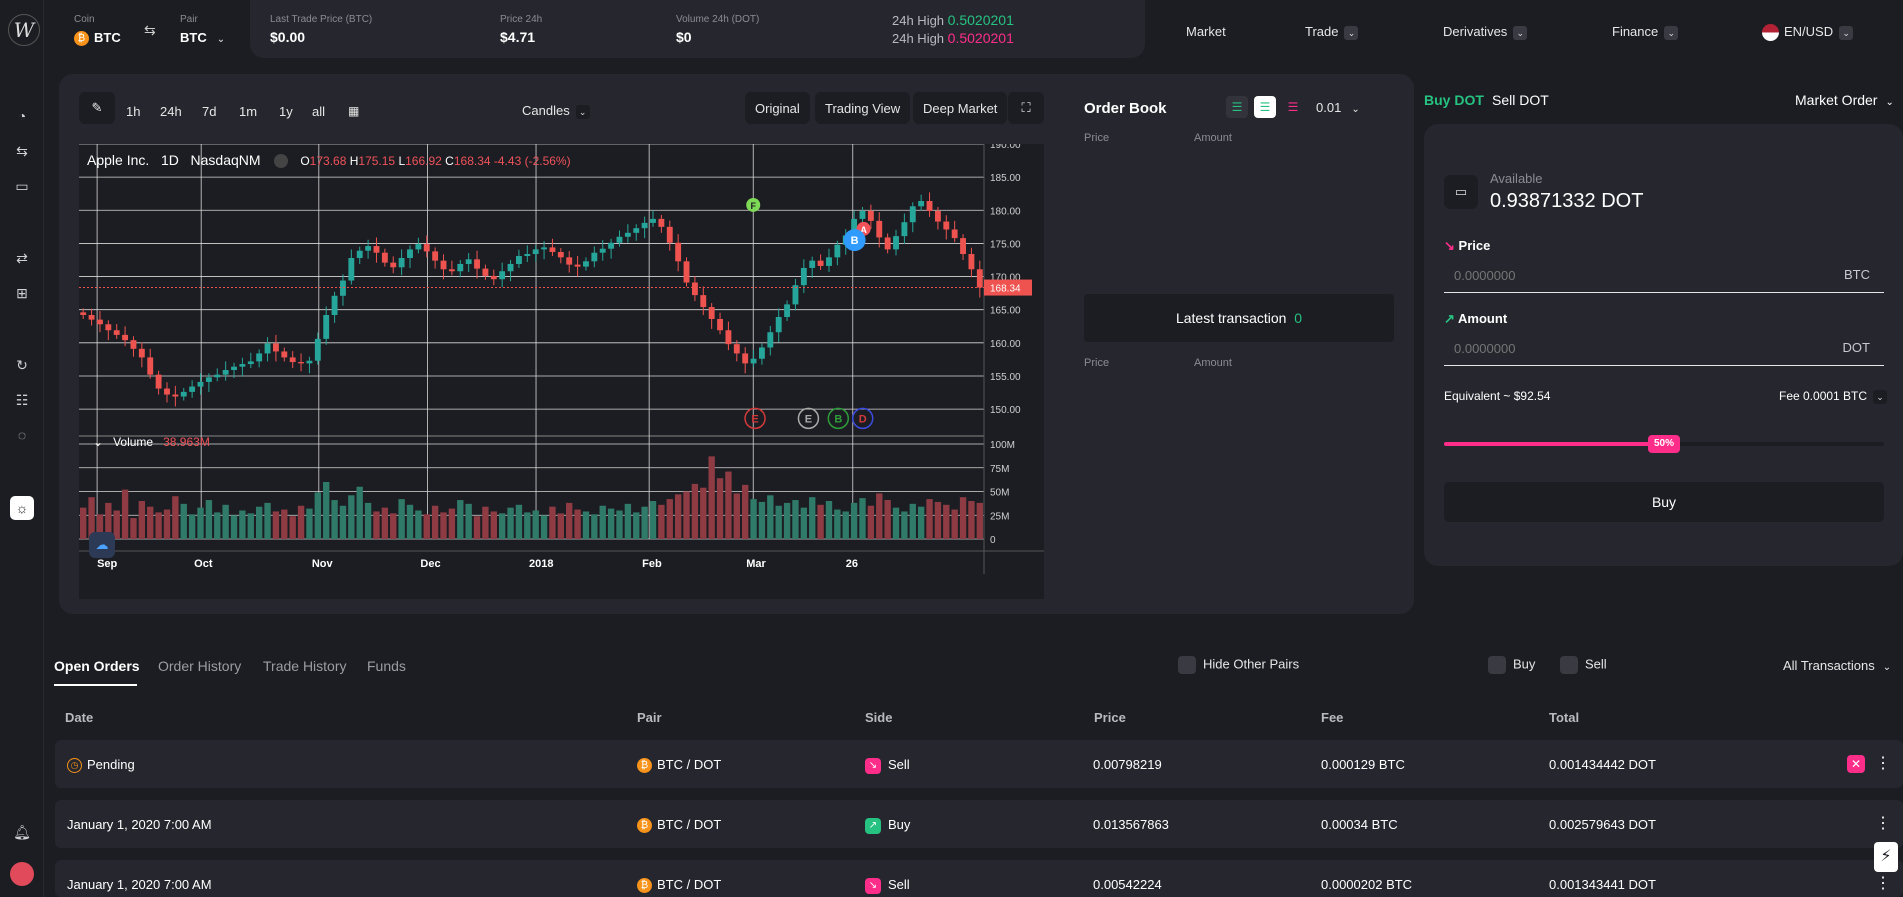 Image resolution: width=1903 pixels, height=897 pixels. I want to click on original-button: Original, so click(777, 108).